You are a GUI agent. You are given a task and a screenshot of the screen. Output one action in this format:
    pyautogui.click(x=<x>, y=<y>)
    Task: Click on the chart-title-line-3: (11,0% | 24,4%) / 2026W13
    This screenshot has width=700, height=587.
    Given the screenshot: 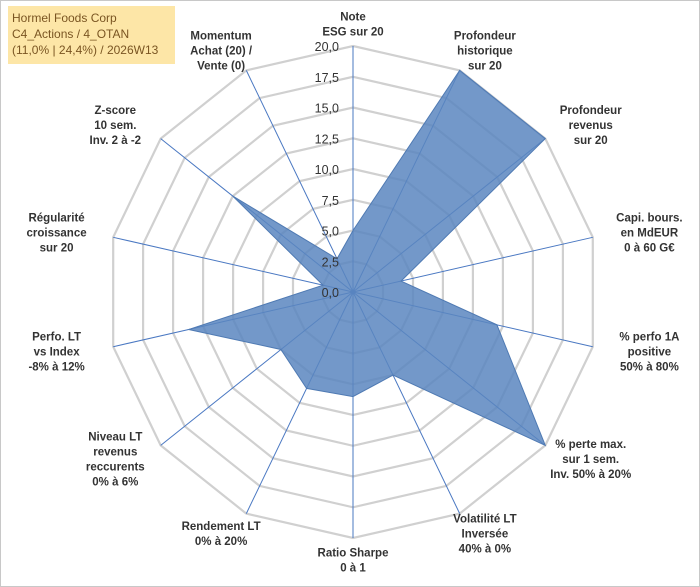 What is the action you would take?
    pyautogui.click(x=85, y=50)
    